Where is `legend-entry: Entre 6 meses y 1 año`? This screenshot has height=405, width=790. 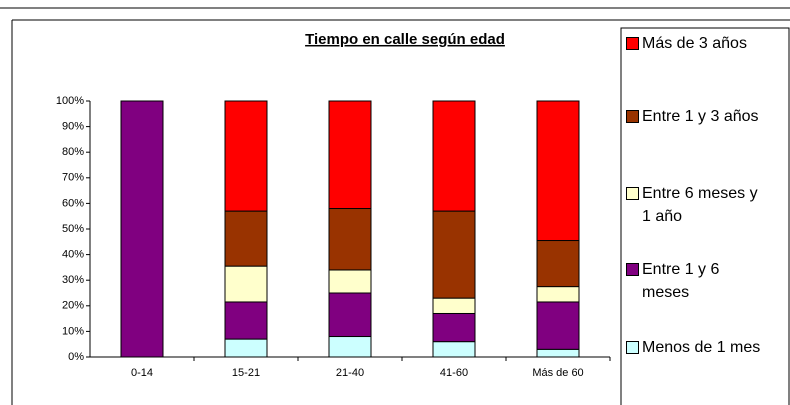
legend-entry: Entre 6 meses y 1 año is located at coordinates (694, 205).